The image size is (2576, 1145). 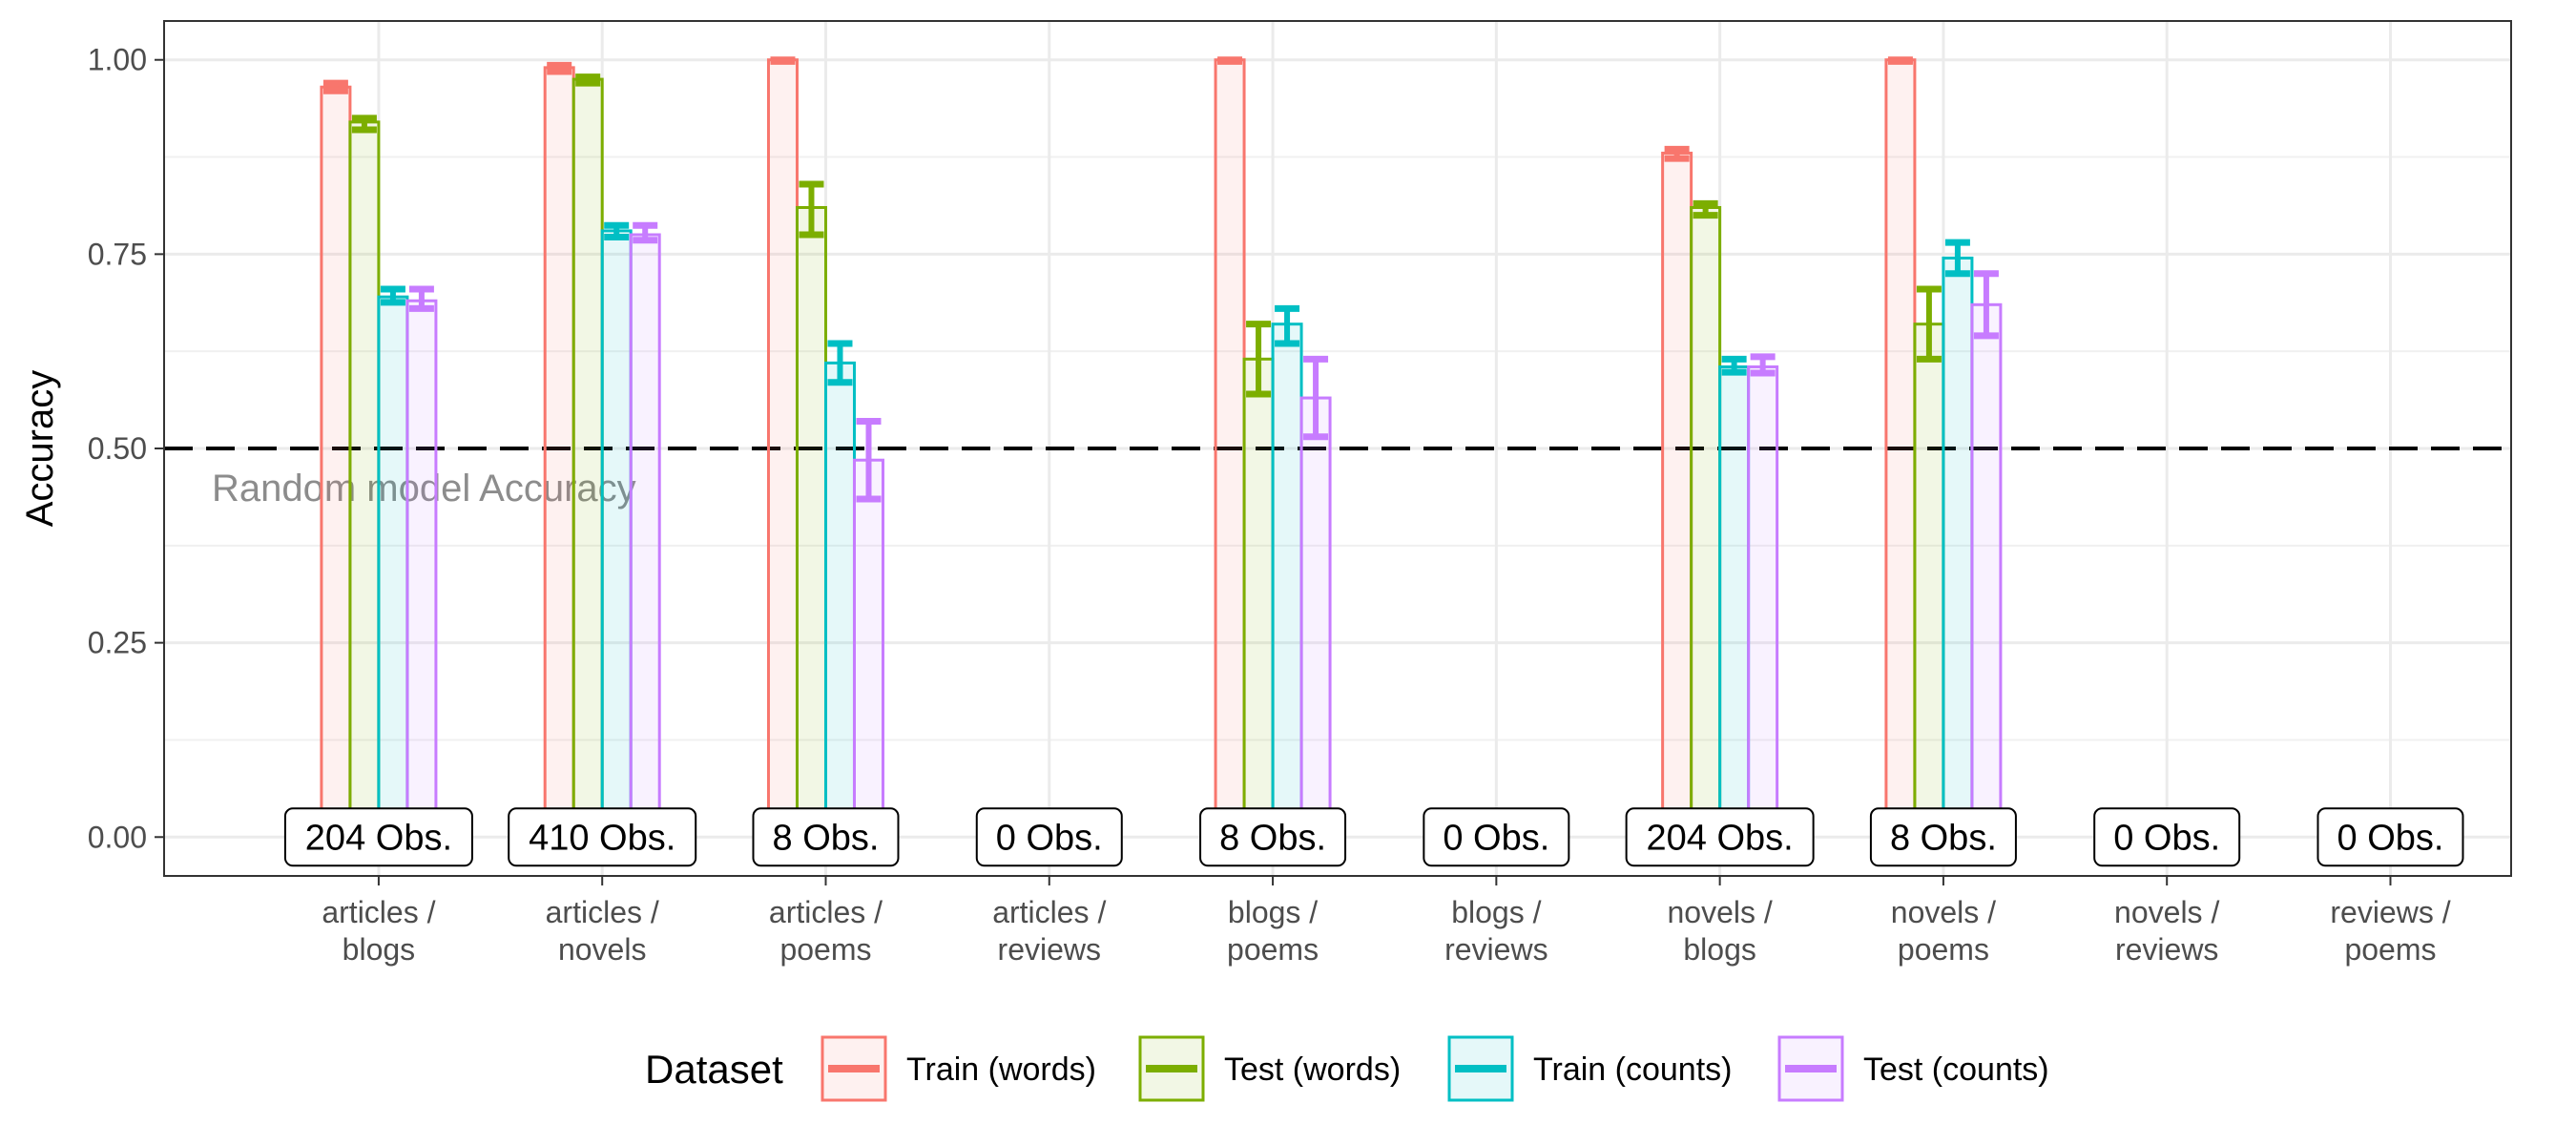 I want to click on legend-label: Train (words), so click(x=1001, y=1069).